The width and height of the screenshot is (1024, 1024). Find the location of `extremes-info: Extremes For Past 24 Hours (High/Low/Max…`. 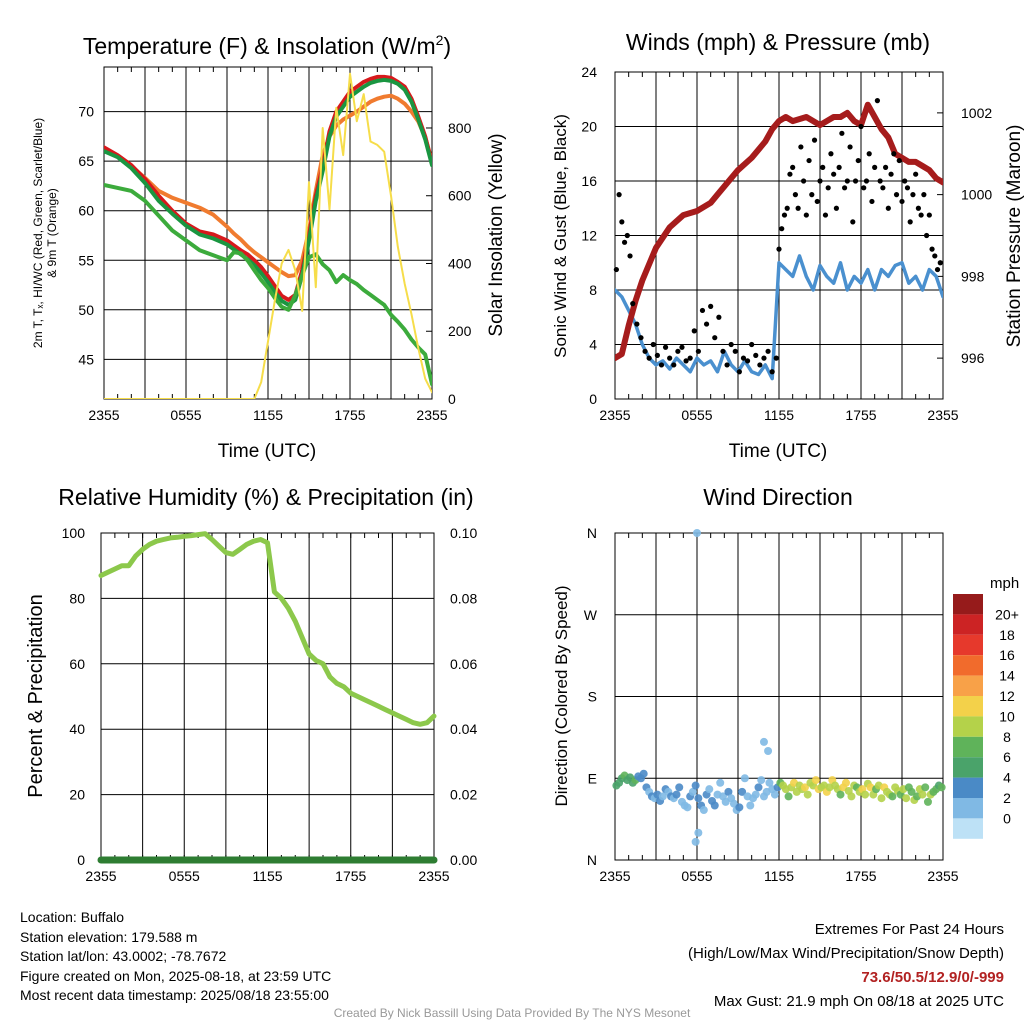

extremes-info: Extremes For Past 24 Hours (High/Low/Max… is located at coordinates (846, 966).